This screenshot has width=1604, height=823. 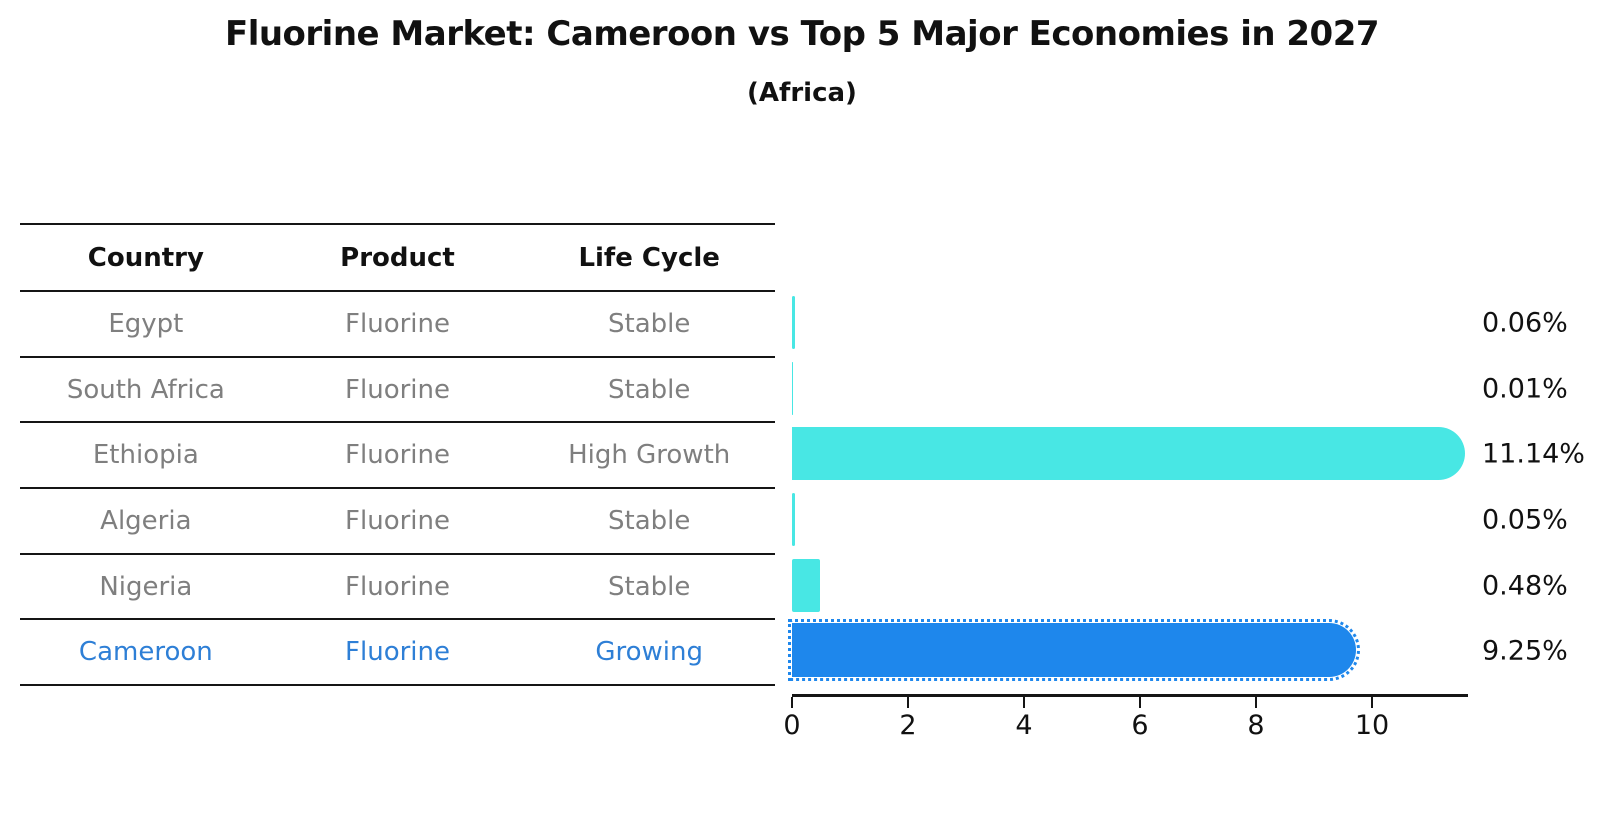 What do you see at coordinates (146, 323) in the screenshot?
I see `country-cell: Egypt` at bounding box center [146, 323].